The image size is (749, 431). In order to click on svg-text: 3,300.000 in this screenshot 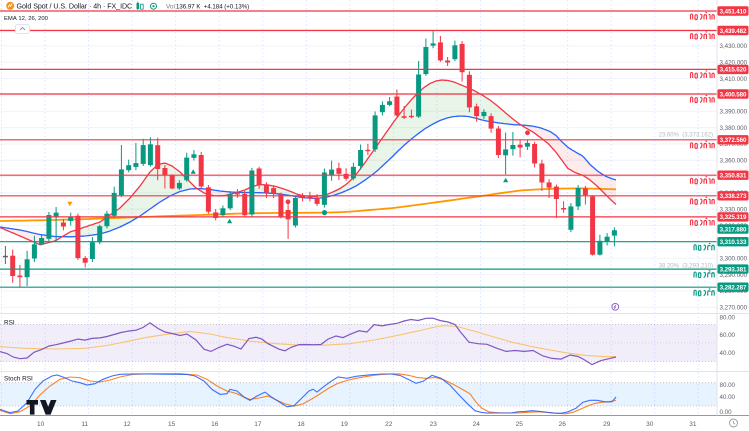, I will do `click(734, 259)`.